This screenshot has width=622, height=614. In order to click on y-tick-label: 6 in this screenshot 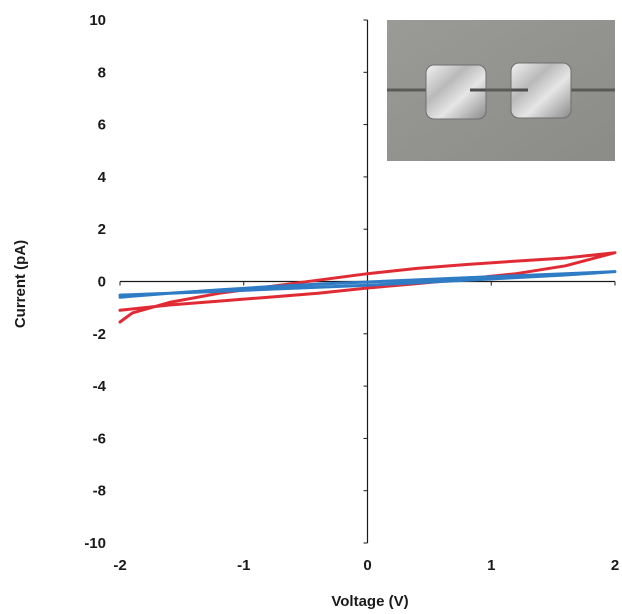, I will do `click(102, 125)`.